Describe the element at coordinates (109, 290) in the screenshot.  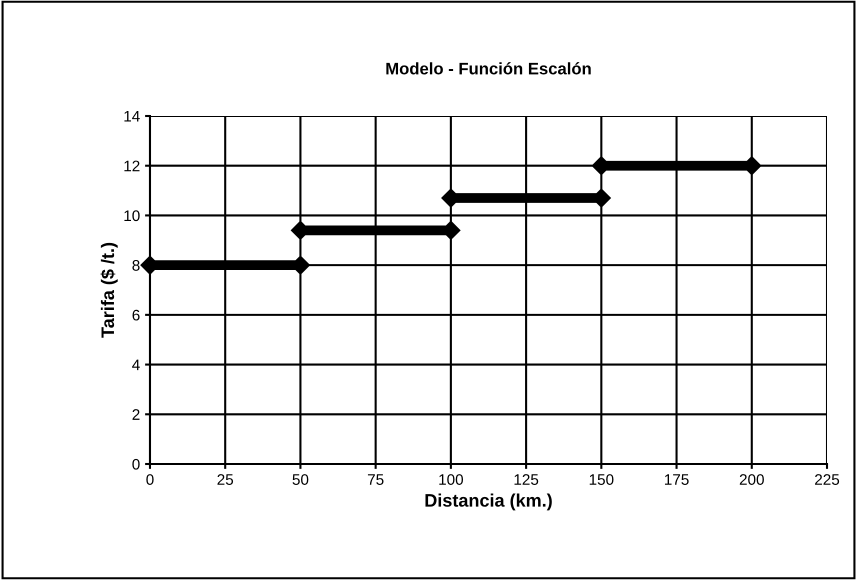
I see `y-axis-title: Tarifa ($ /t.)` at that location.